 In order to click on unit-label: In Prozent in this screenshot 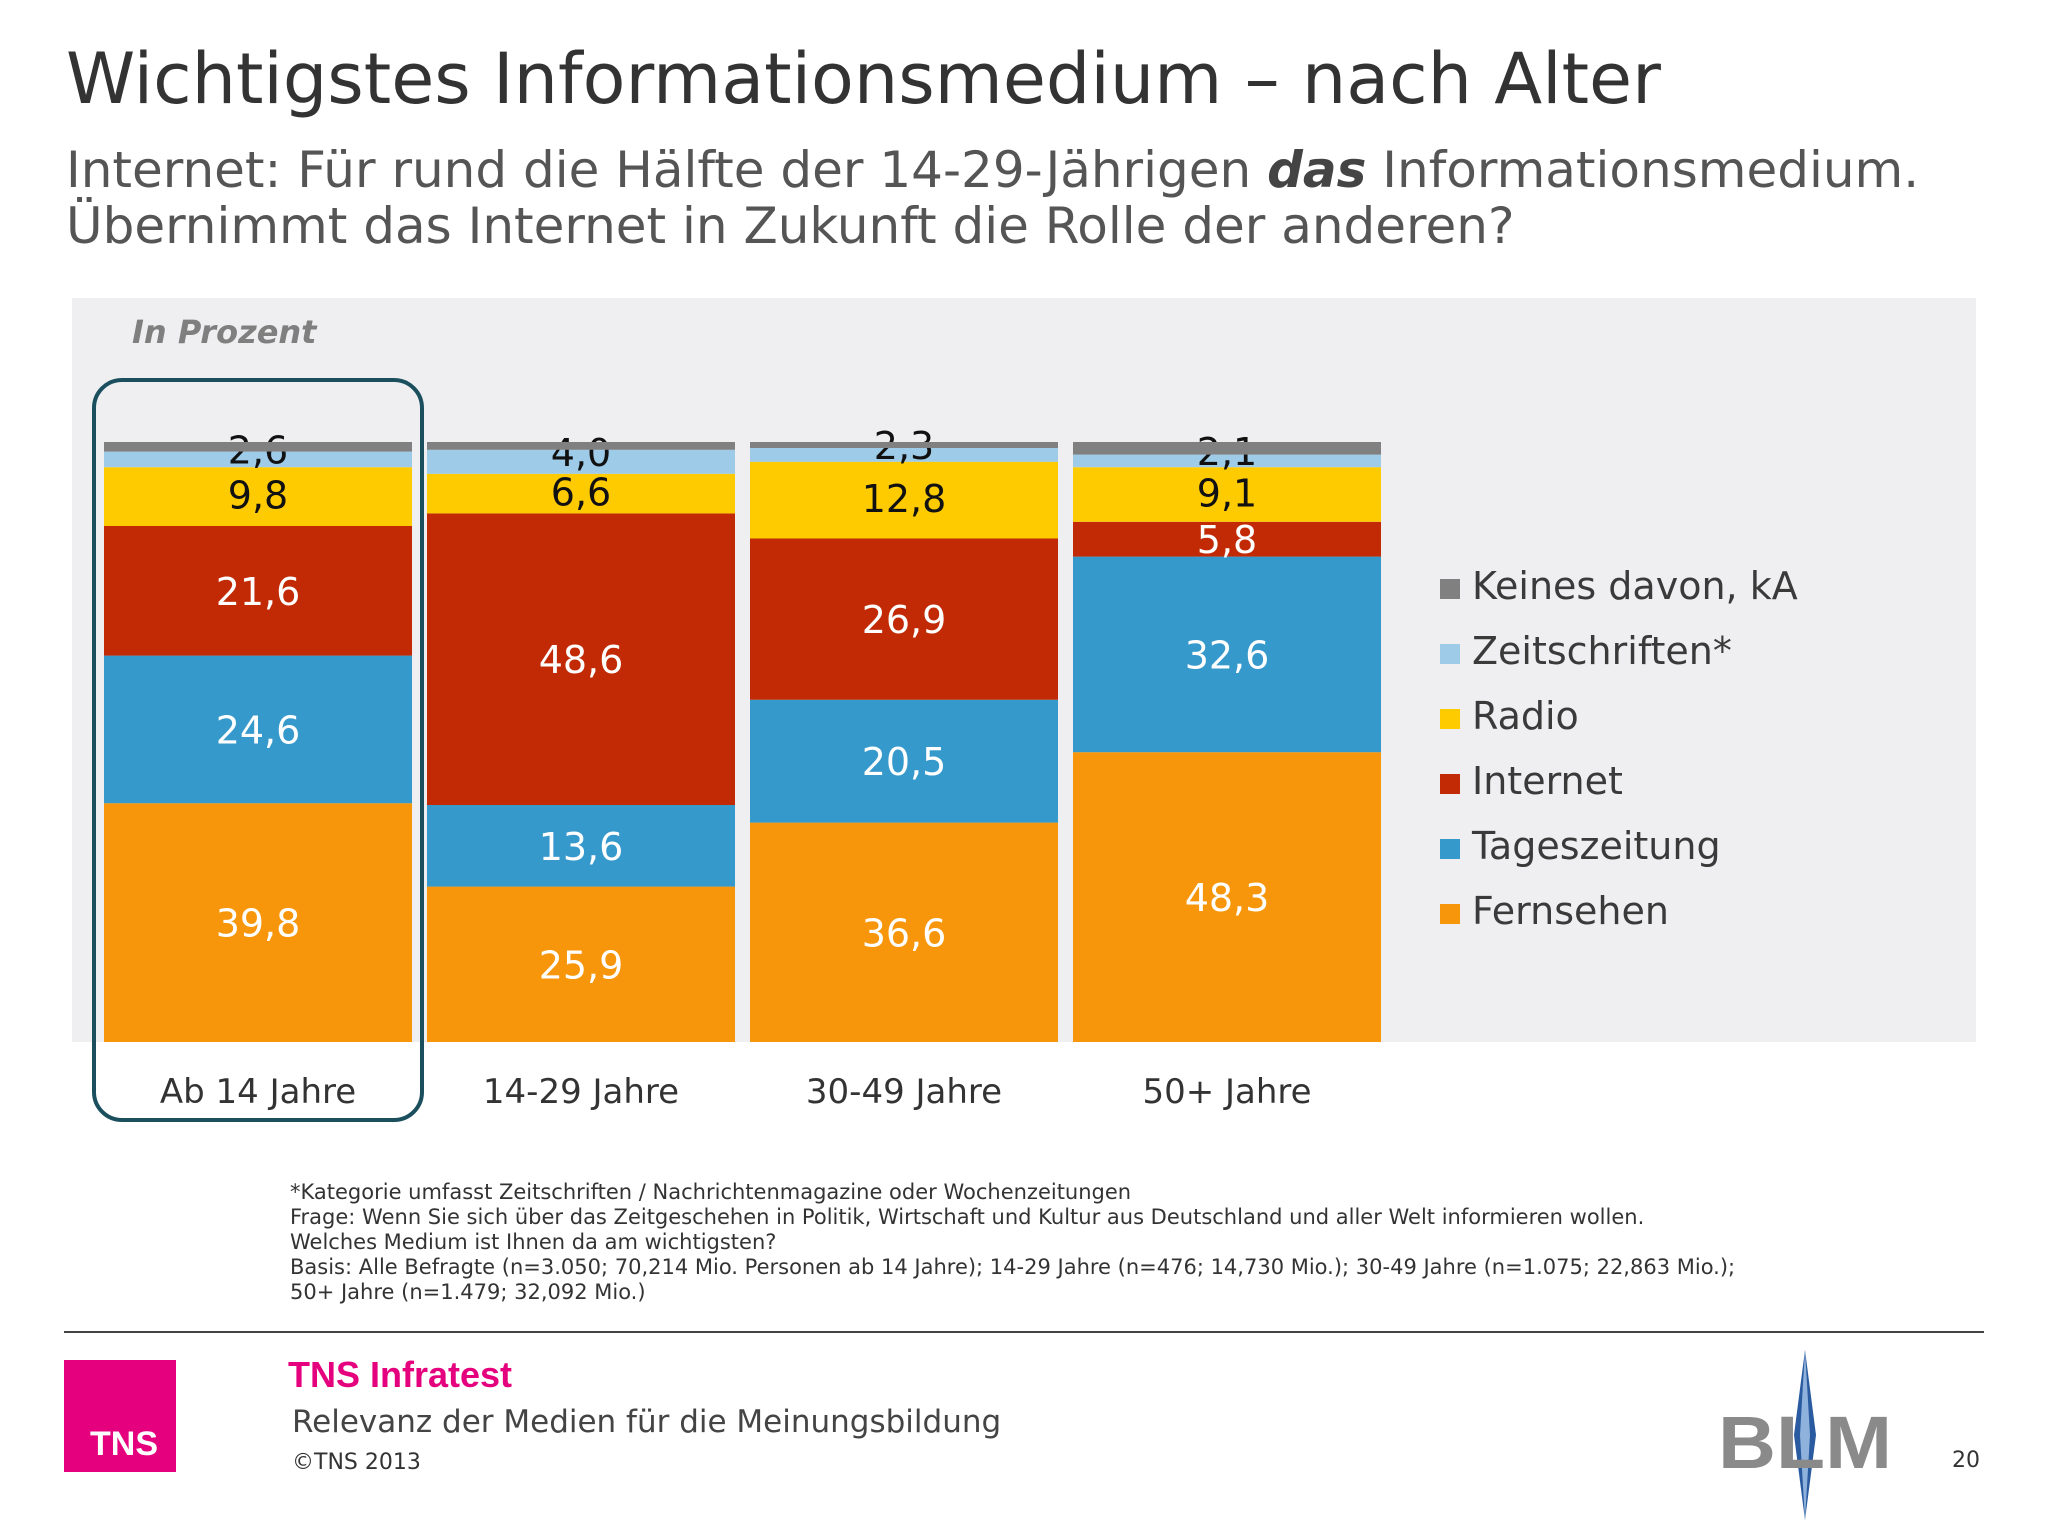, I will do `click(225, 332)`.